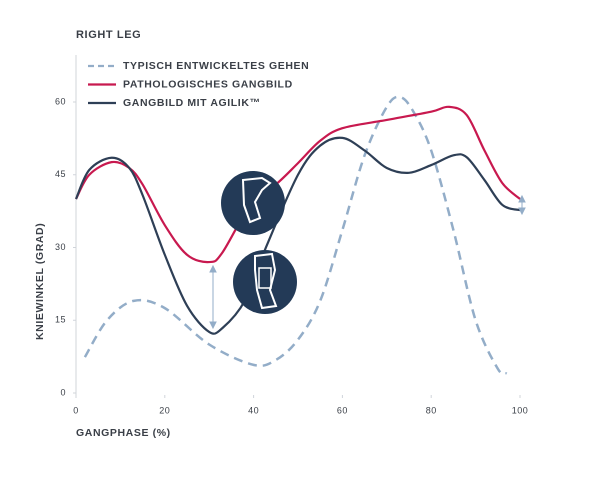  Describe the element at coordinates (208, 84) in the screenshot. I see `legend-label: PATHOLOGISCHES GANGBILD` at that location.